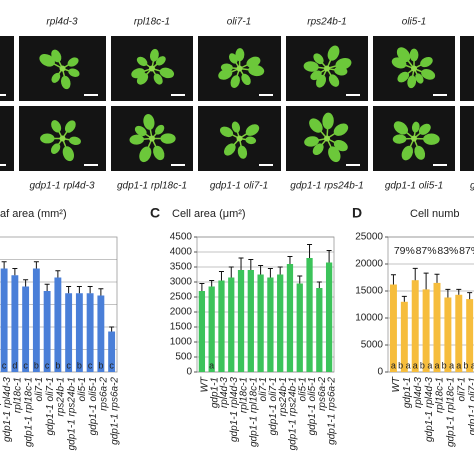  What do you see at coordinates (152, 186) in the screenshot?
I see `genotype-label: gdp1-1 rpl18c-1` at bounding box center [152, 186].